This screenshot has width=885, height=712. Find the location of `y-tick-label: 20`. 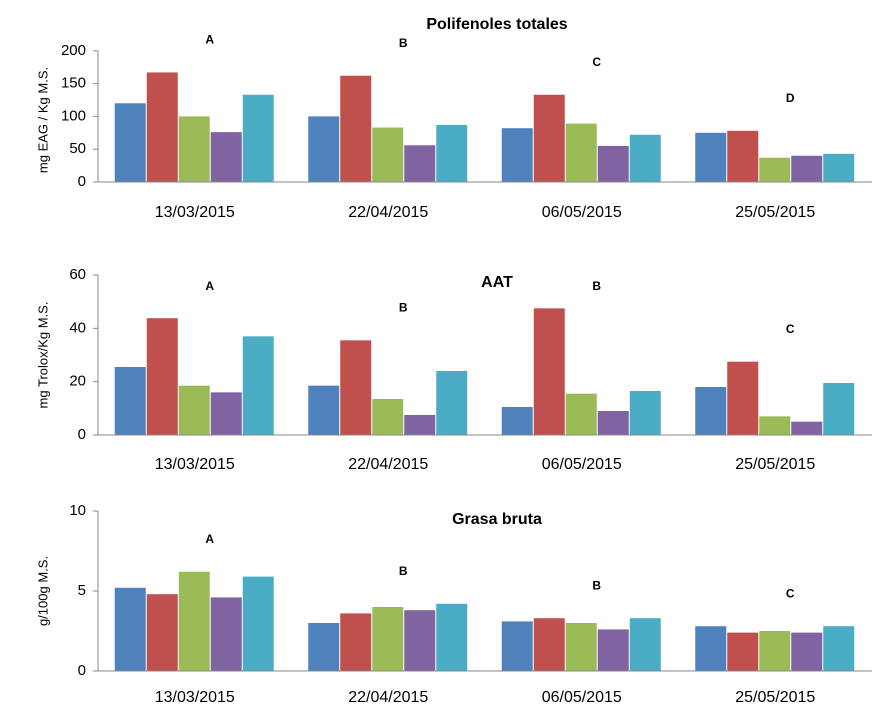

y-tick-label: 20 is located at coordinates (77, 381).